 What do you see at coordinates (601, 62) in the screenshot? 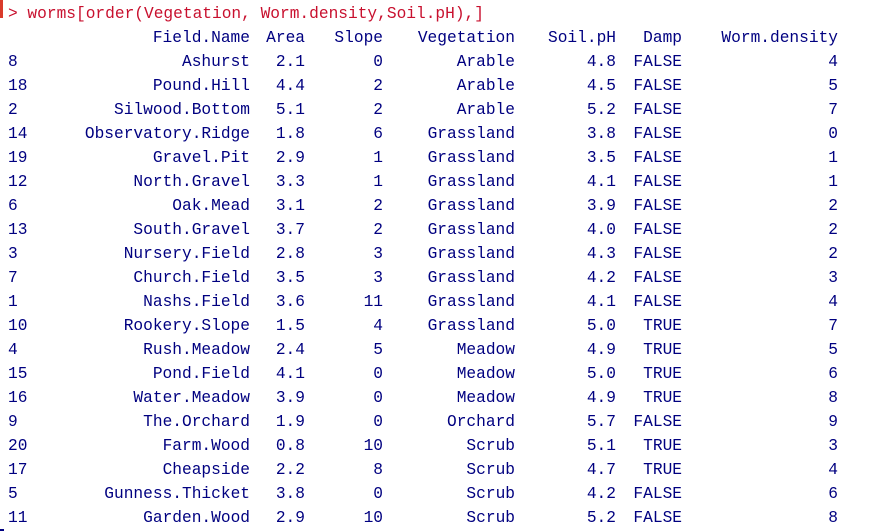
I see `cell-soil-ph: 4.8` at bounding box center [601, 62].